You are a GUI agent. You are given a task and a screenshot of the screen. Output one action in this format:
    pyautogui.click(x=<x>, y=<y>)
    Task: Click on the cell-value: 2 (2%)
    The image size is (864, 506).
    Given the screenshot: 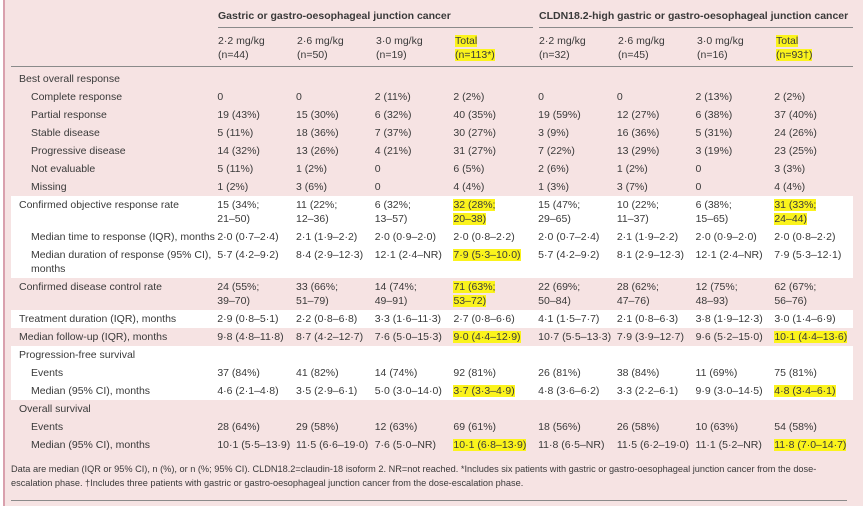 What is the action you would take?
    pyautogui.click(x=790, y=97)
    